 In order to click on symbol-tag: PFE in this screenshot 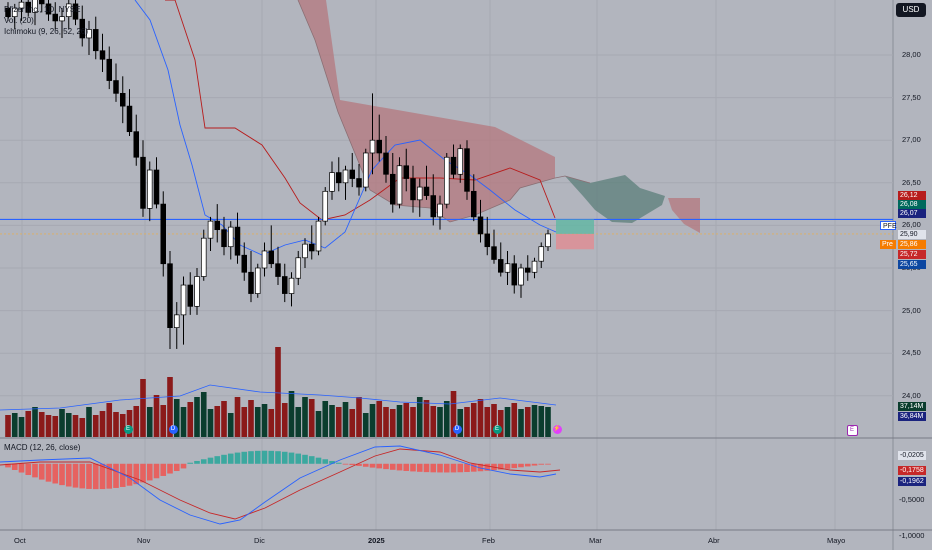, I will do `click(888, 225)`.